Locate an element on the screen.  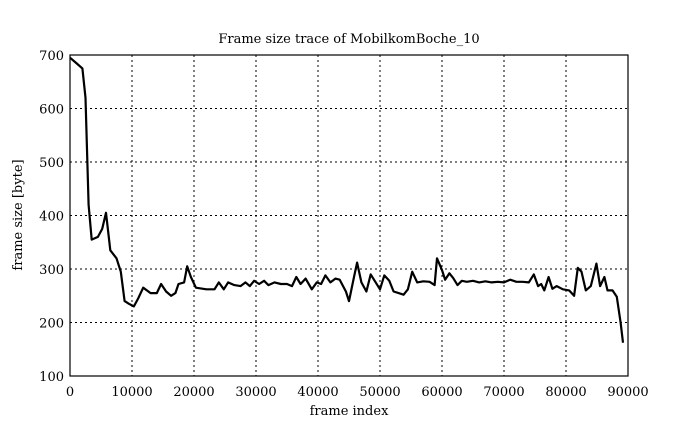
y-tick-label: 600 is located at coordinates (51, 110).